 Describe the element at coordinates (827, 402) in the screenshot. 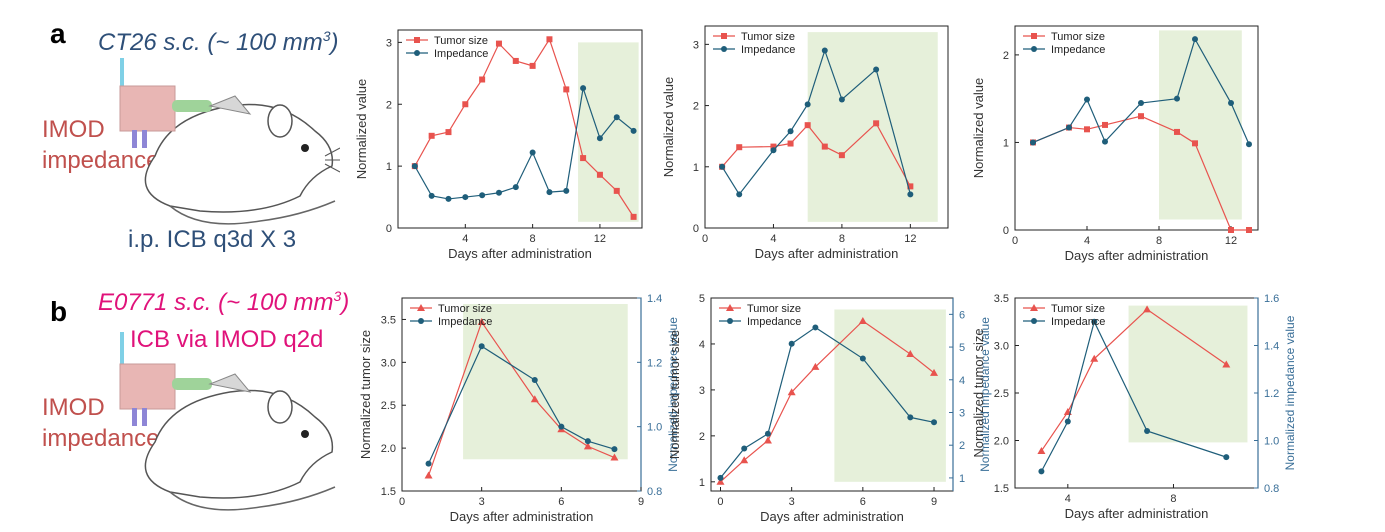

I see `chart-4-series-1-line` at that location.